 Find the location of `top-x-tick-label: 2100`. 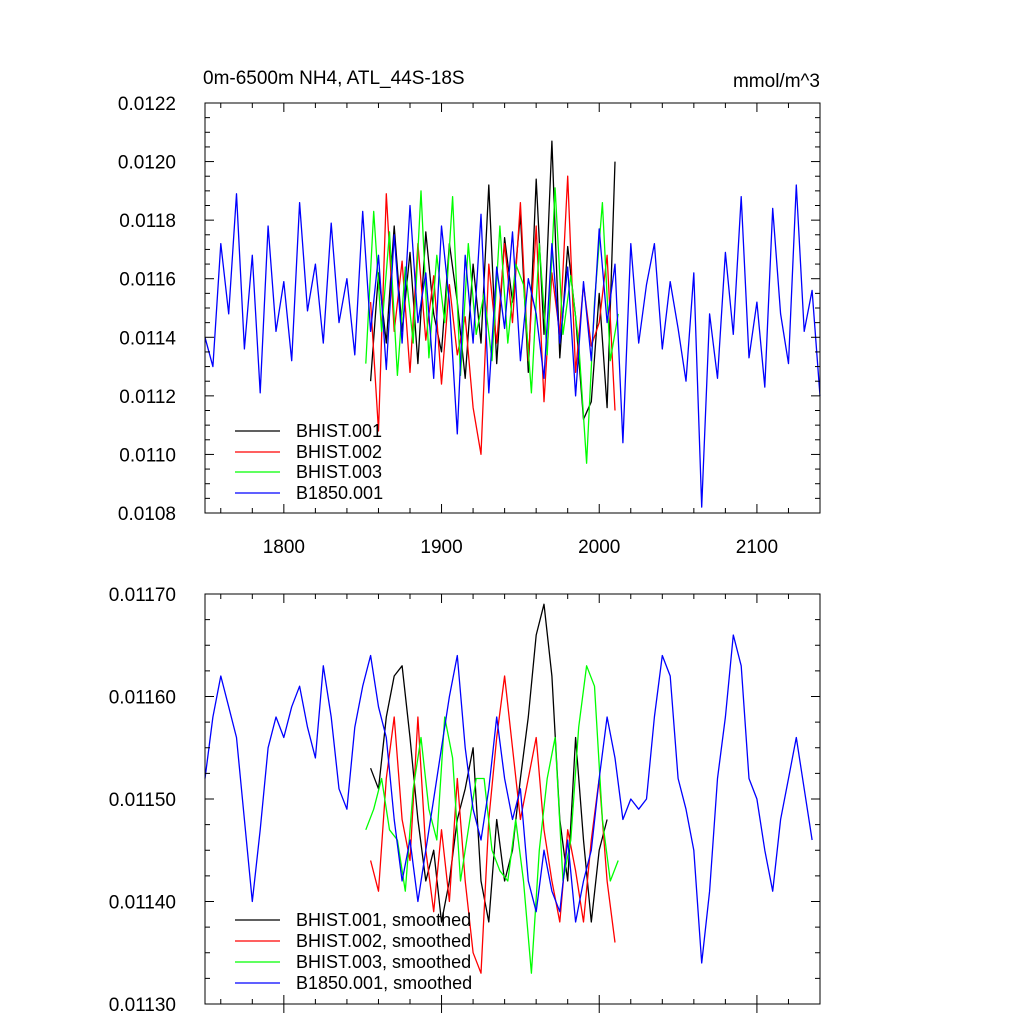

top-x-tick-label: 2100 is located at coordinates (757, 547).